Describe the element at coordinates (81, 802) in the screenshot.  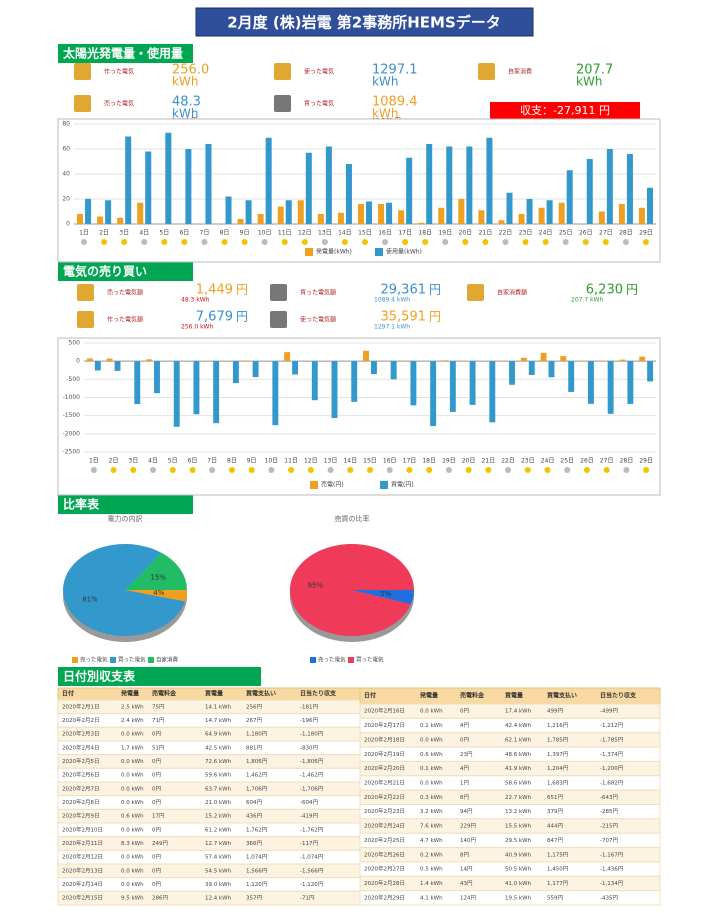
I see `table-cell: 2020年2月8日` at that location.